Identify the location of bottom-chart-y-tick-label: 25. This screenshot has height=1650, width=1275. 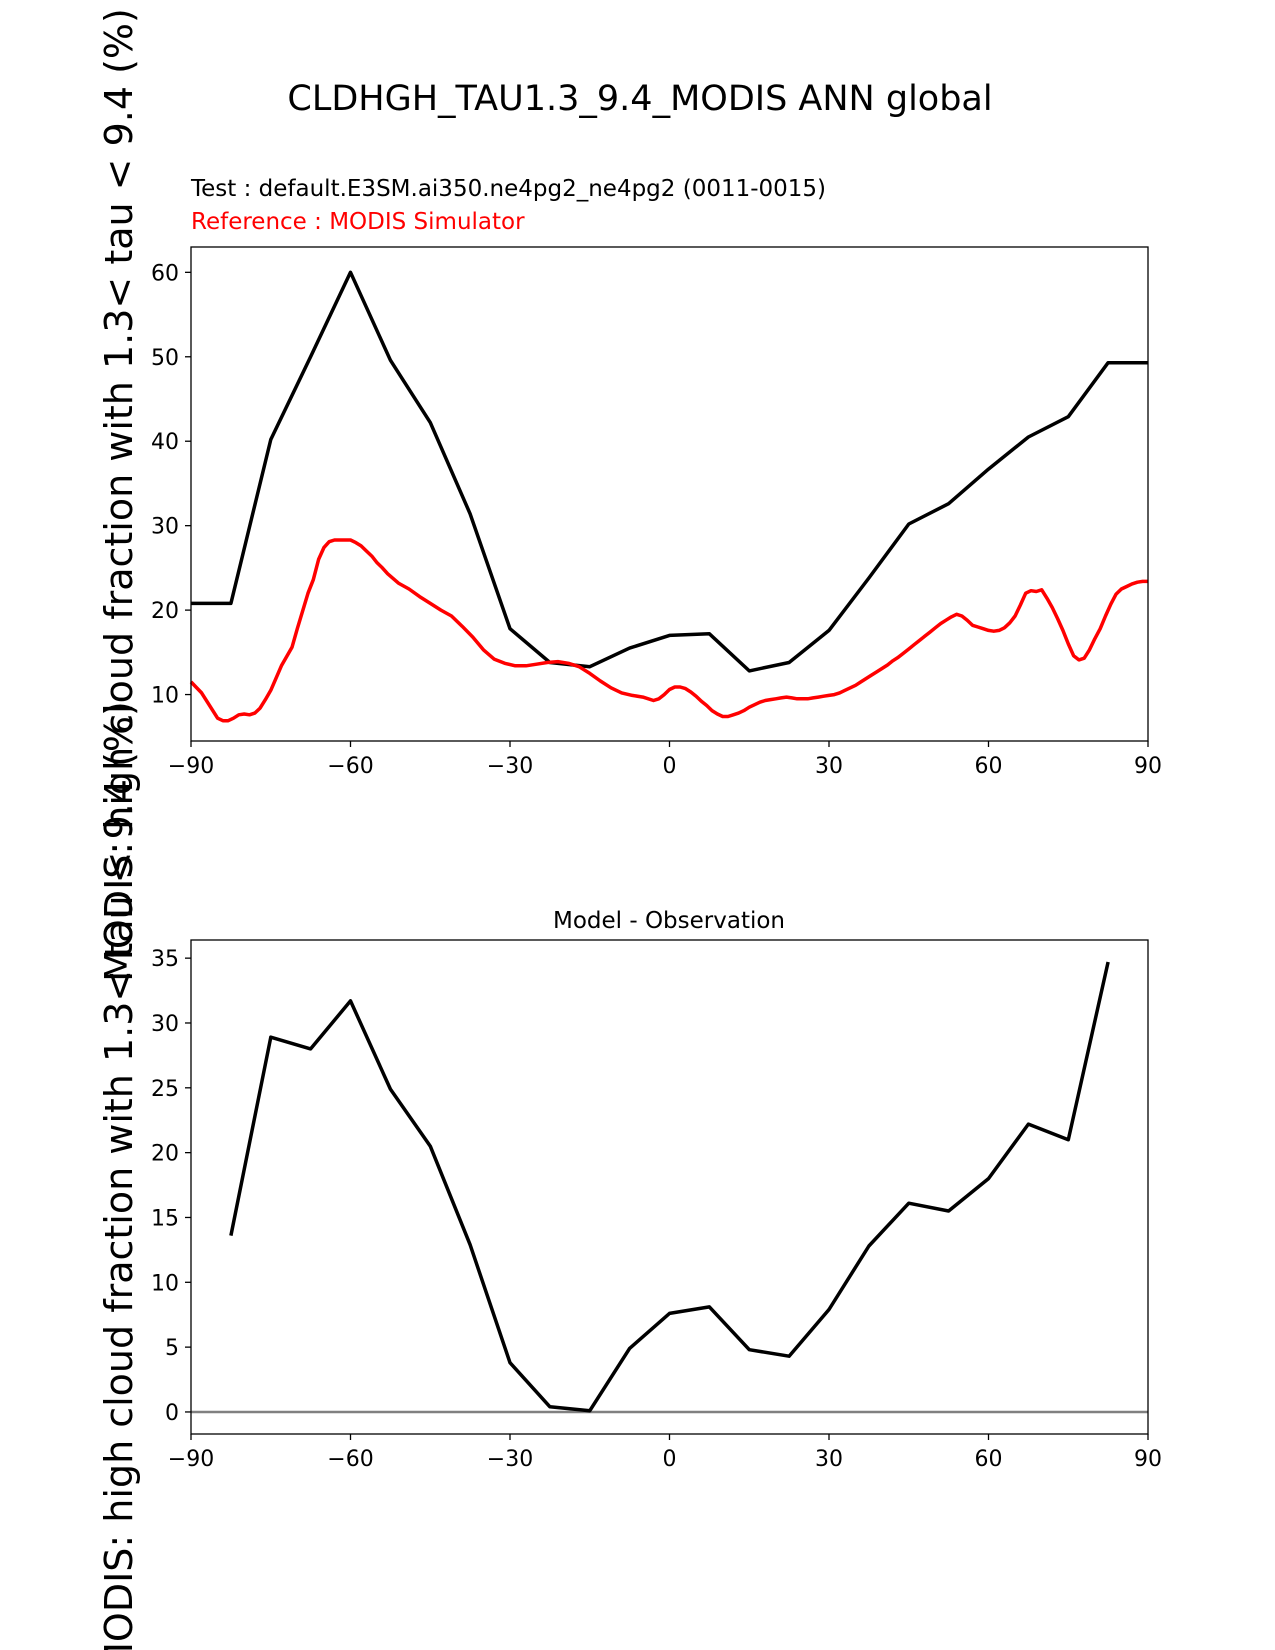
(165, 1089).